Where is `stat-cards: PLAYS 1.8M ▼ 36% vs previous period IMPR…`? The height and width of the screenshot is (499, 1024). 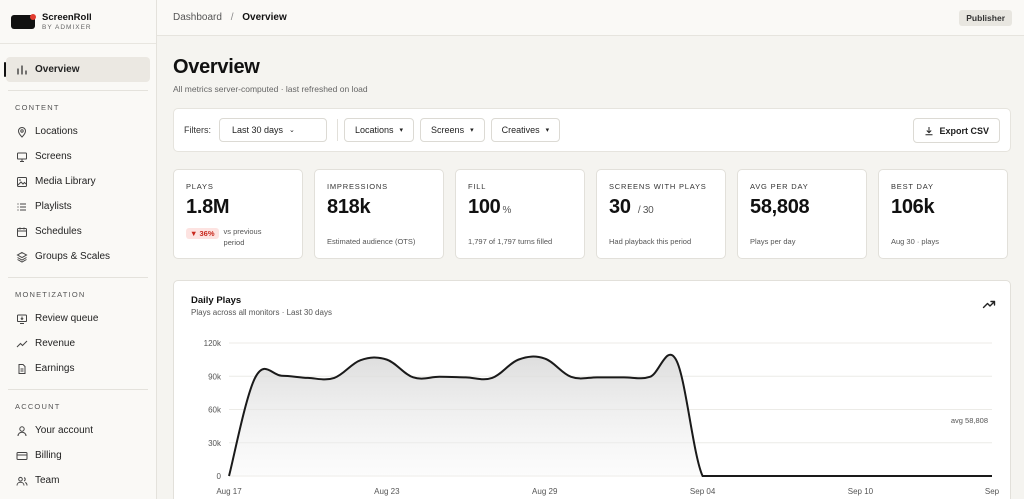 stat-cards: PLAYS 1.8M ▼ 36% vs previous period IMPR… is located at coordinates (592, 214).